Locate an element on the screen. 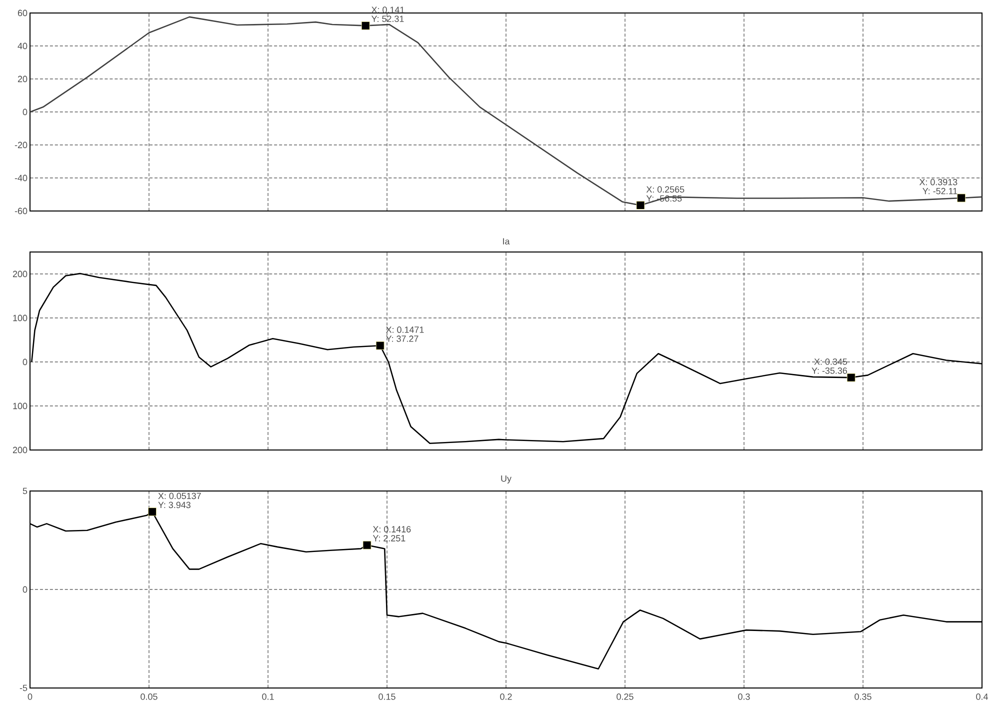  y-tick-label: 20 is located at coordinates (23, 79).